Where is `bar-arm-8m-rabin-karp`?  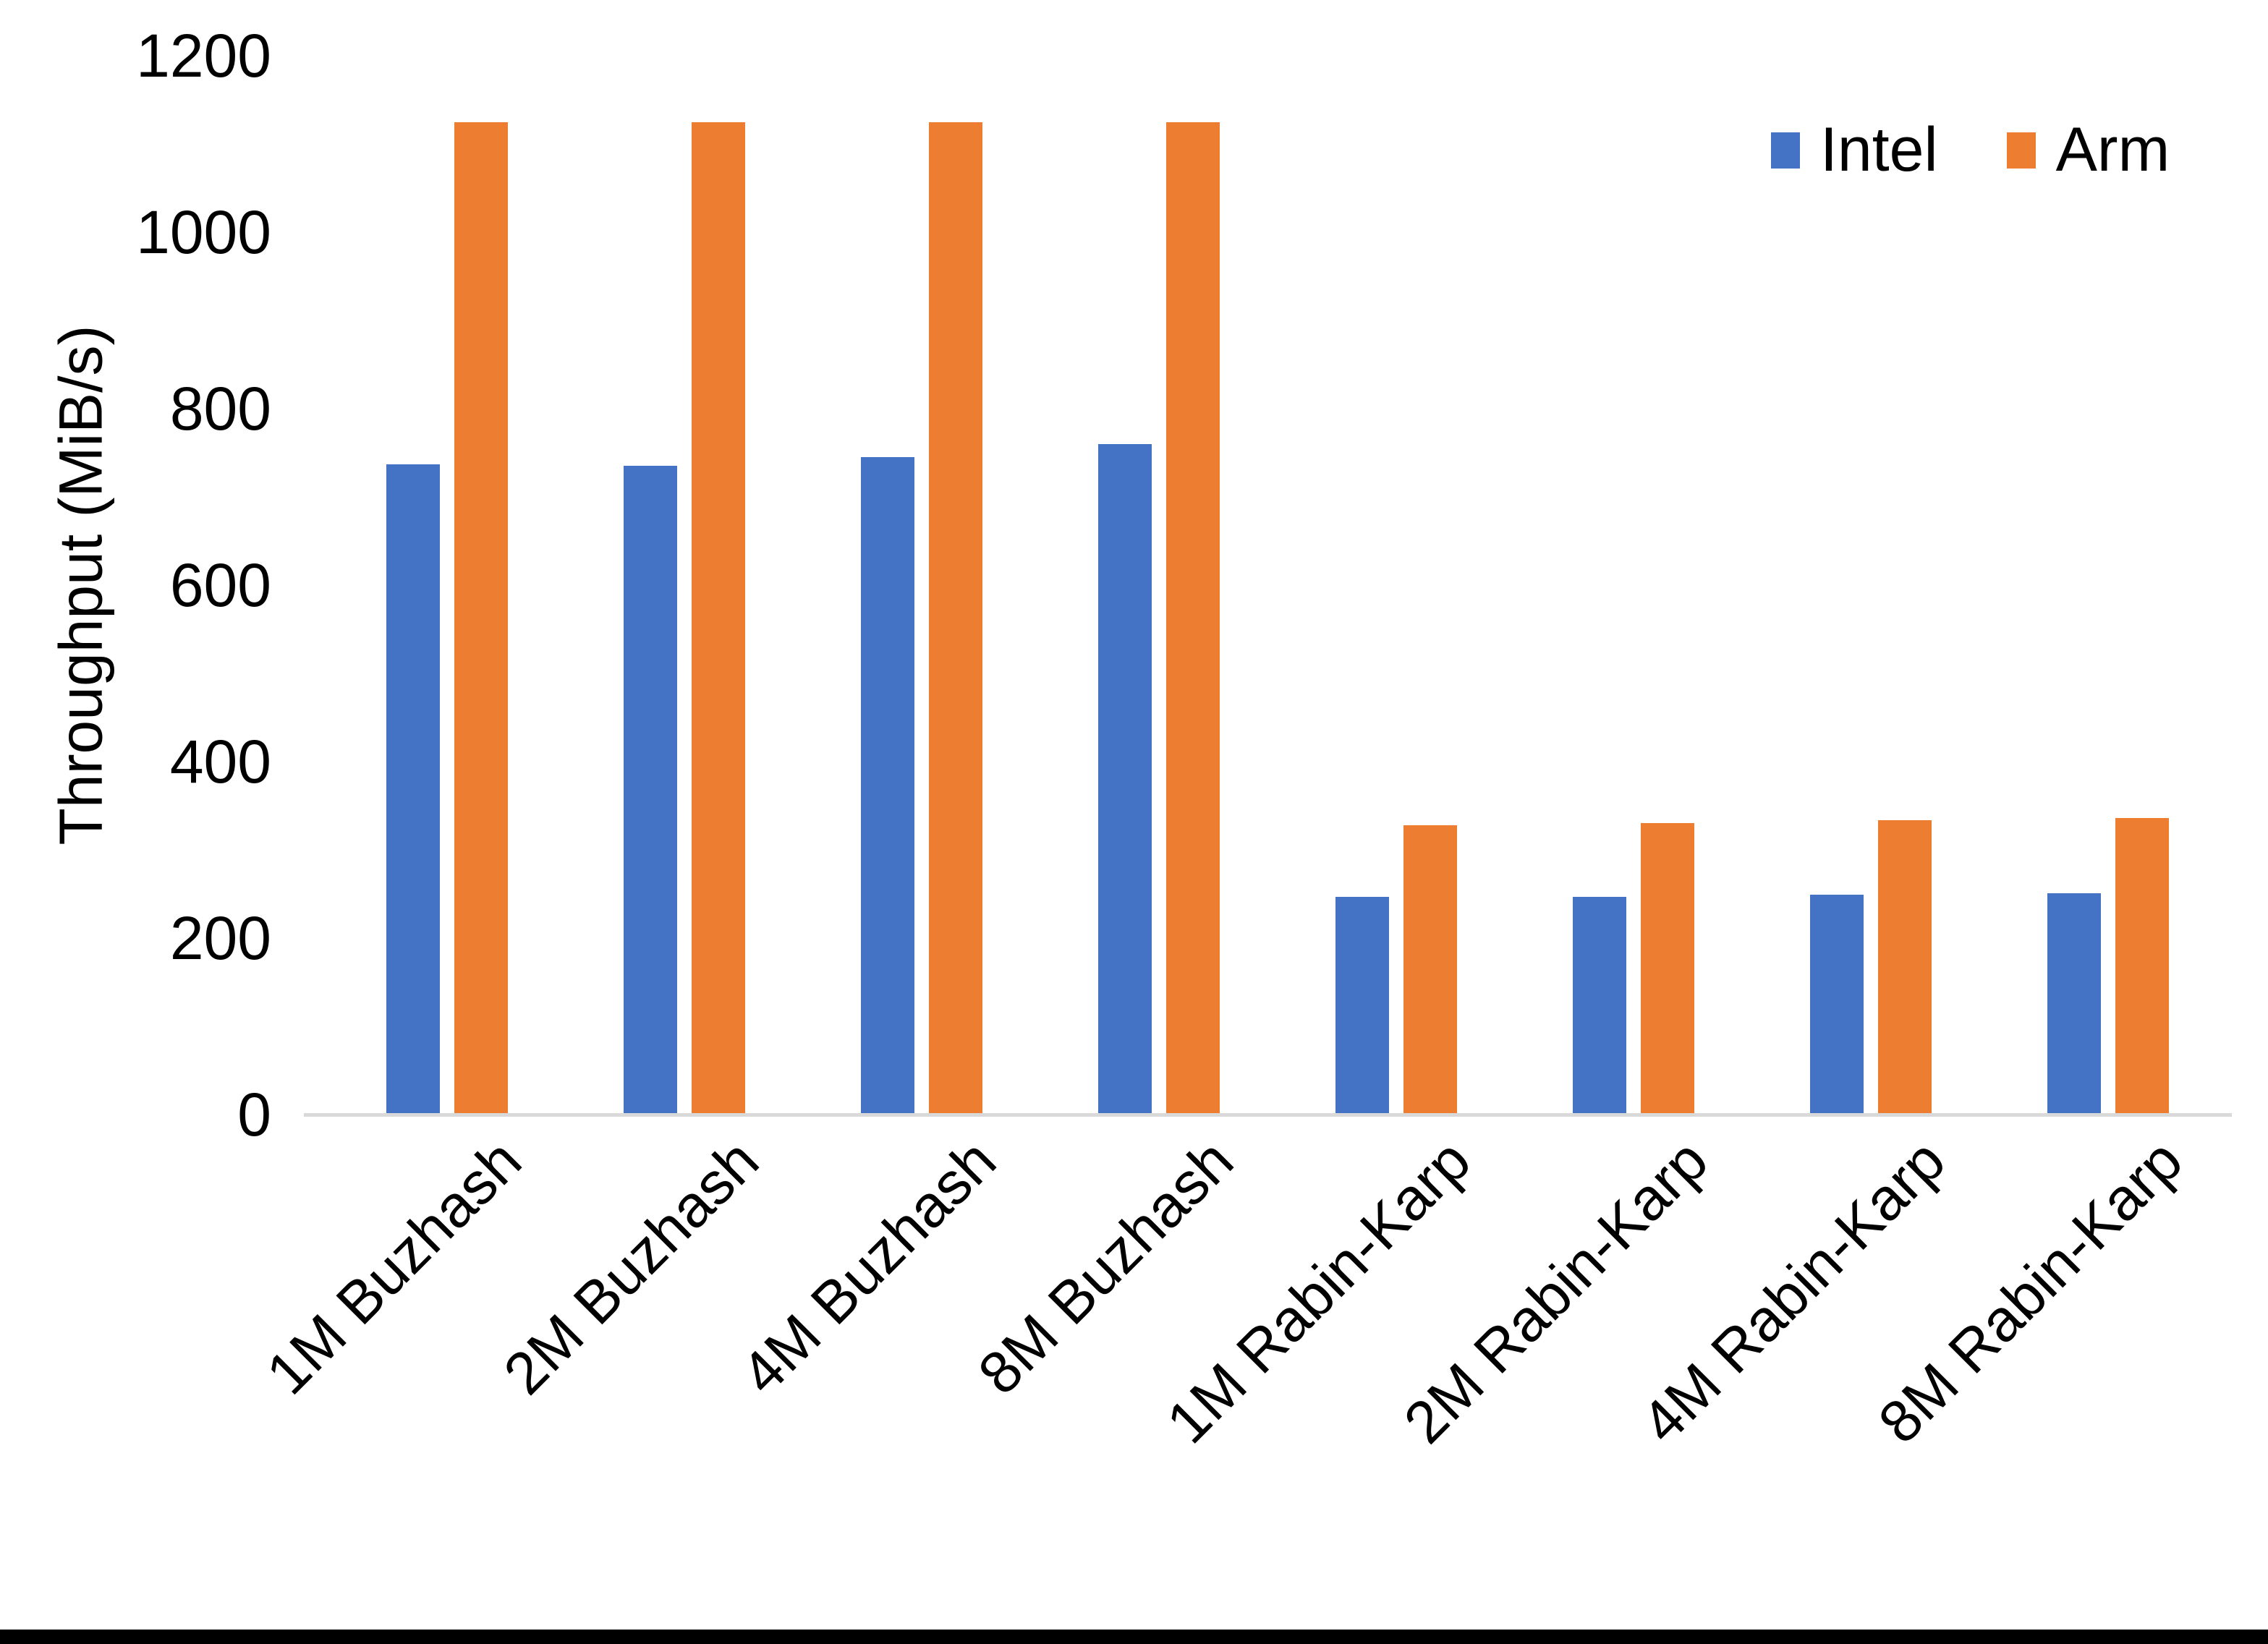
bar-arm-8m-rabin-karp is located at coordinates (2142, 966).